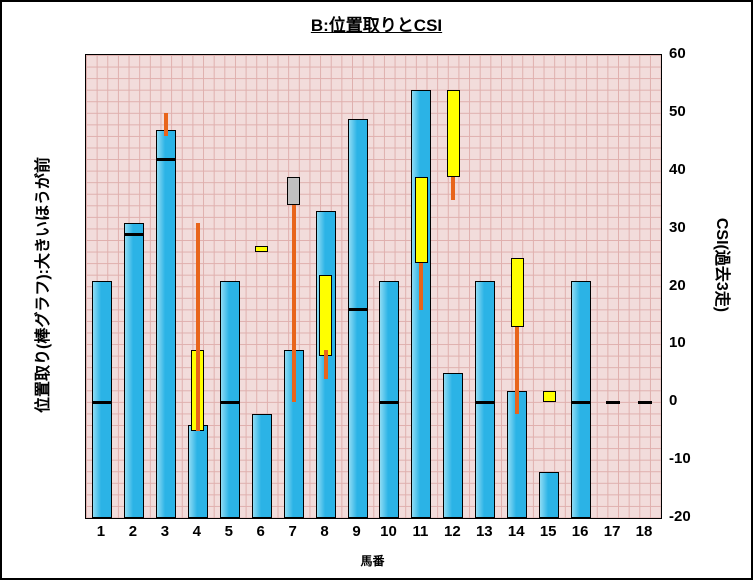  What do you see at coordinates (260, 531) in the screenshot?
I see `x-axis-tick-label: 6` at bounding box center [260, 531].